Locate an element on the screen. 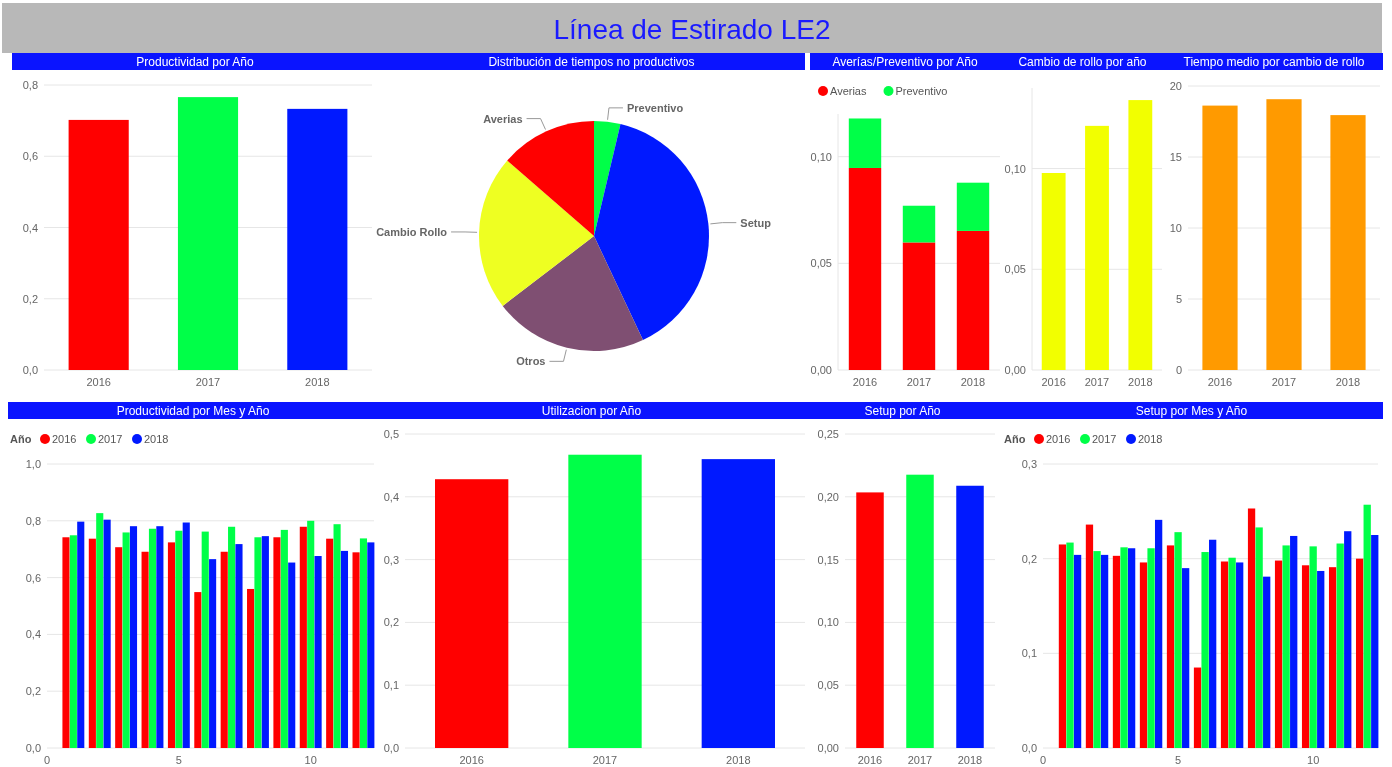 This screenshot has height=767, width=1392. y-tick-label: 0,6 is located at coordinates (33, 577).